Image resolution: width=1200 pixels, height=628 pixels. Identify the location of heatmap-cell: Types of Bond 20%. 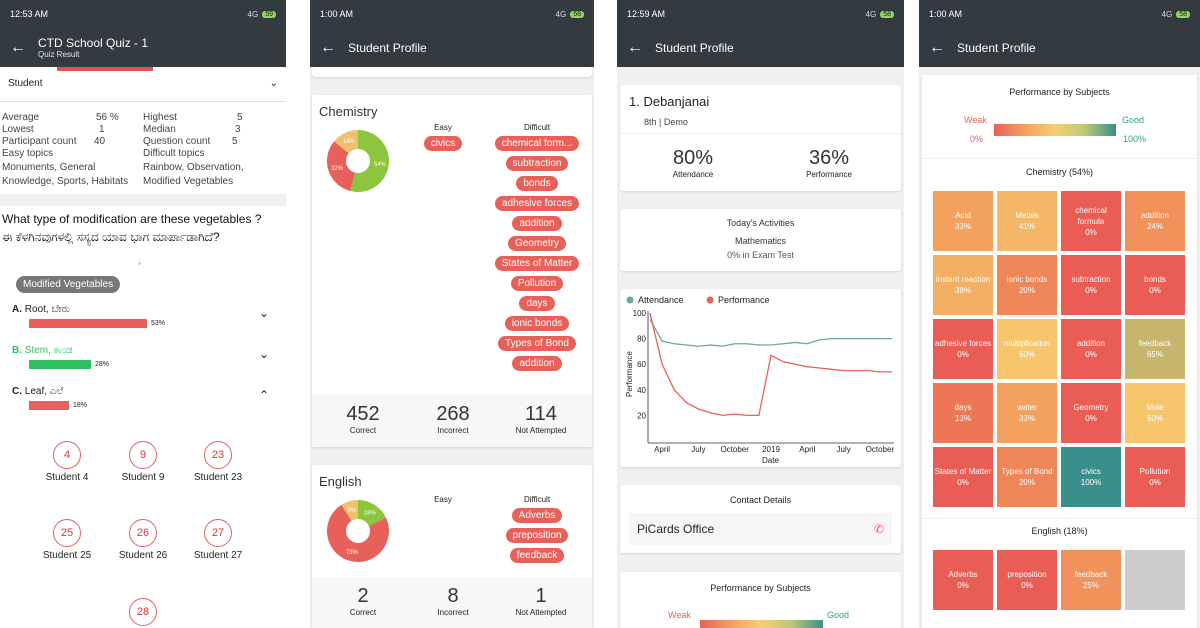
(1027, 477).